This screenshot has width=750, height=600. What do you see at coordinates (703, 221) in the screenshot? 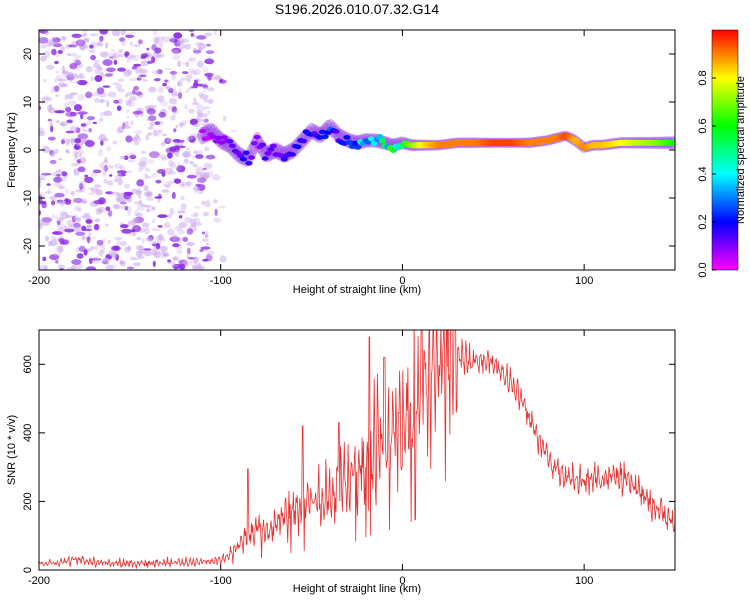
I see `colorbar-tick-label: 0.2` at bounding box center [703, 221].